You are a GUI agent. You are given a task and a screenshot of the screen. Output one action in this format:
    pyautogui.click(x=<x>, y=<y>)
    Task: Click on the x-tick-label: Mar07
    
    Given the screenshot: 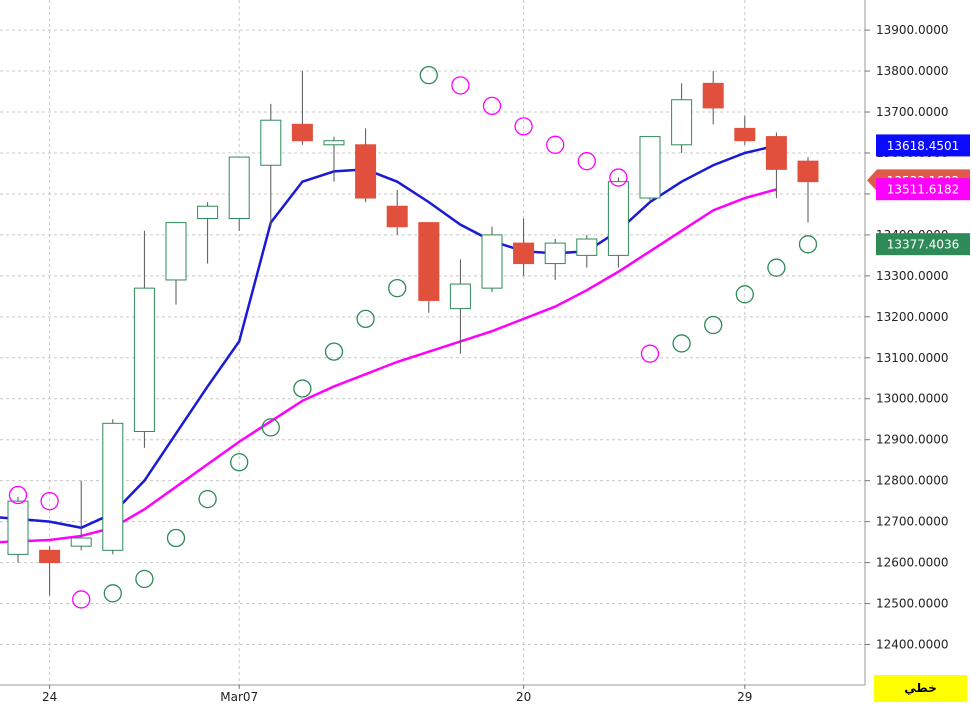 What is the action you would take?
    pyautogui.click(x=239, y=697)
    